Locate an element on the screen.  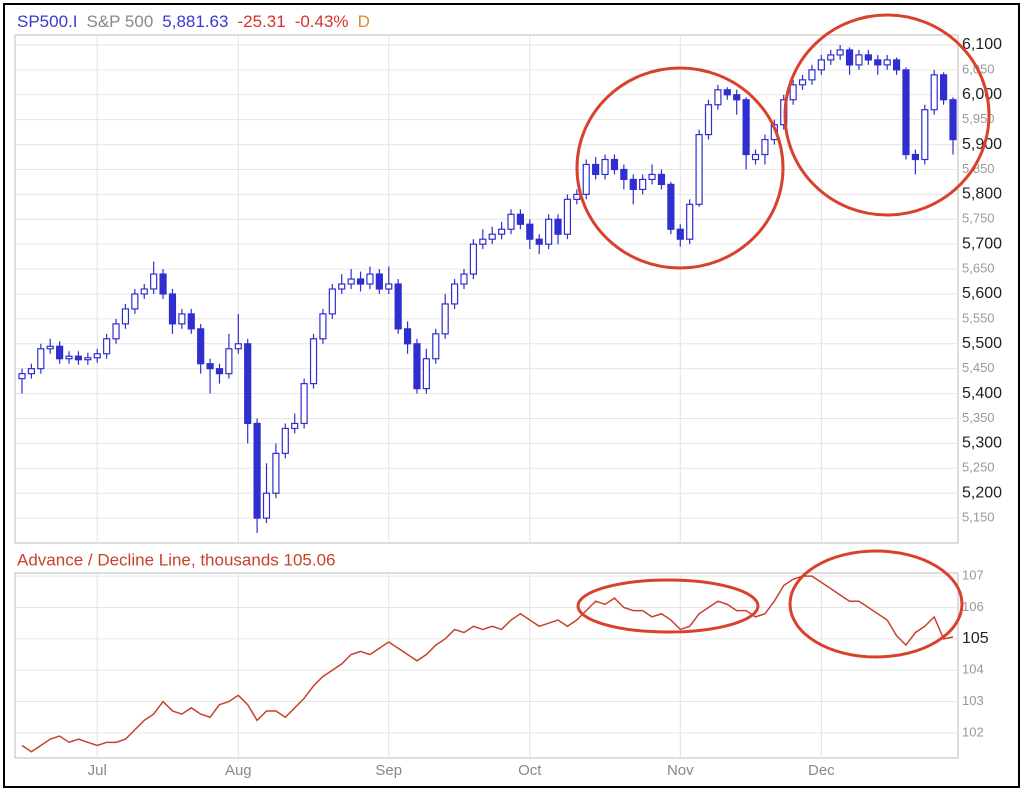
y-tick-label: 5,450 is located at coordinates (978, 367).